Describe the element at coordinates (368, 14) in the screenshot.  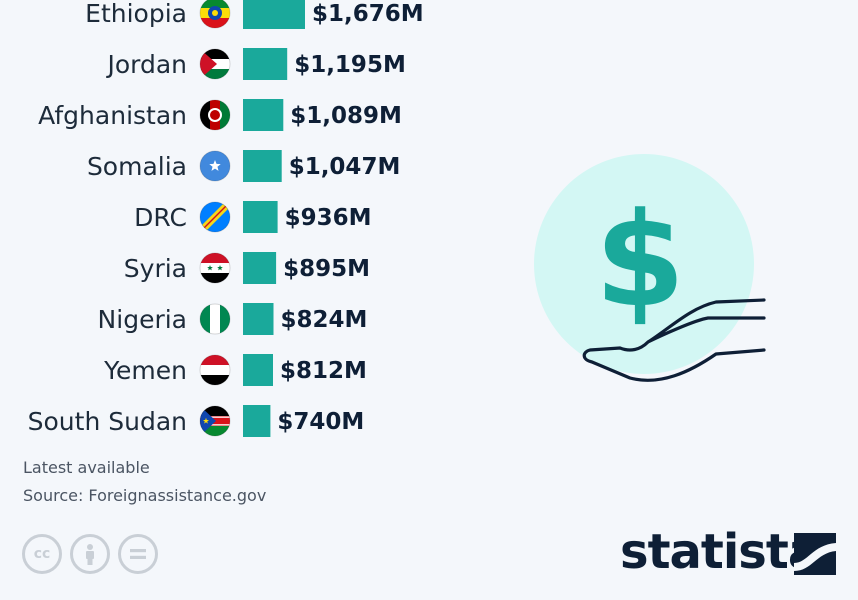
I see `value-label-ethiopia: $1,676M` at that location.